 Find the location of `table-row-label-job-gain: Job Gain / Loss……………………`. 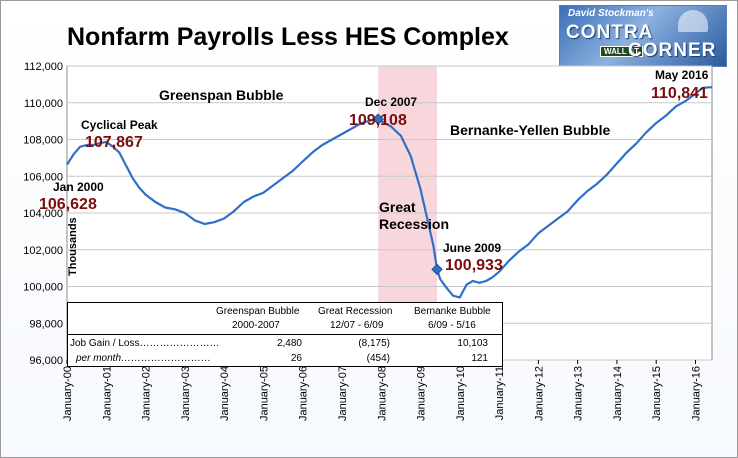

table-row-label-job-gain: Job Gain / Loss…………………… is located at coordinates (145, 343).